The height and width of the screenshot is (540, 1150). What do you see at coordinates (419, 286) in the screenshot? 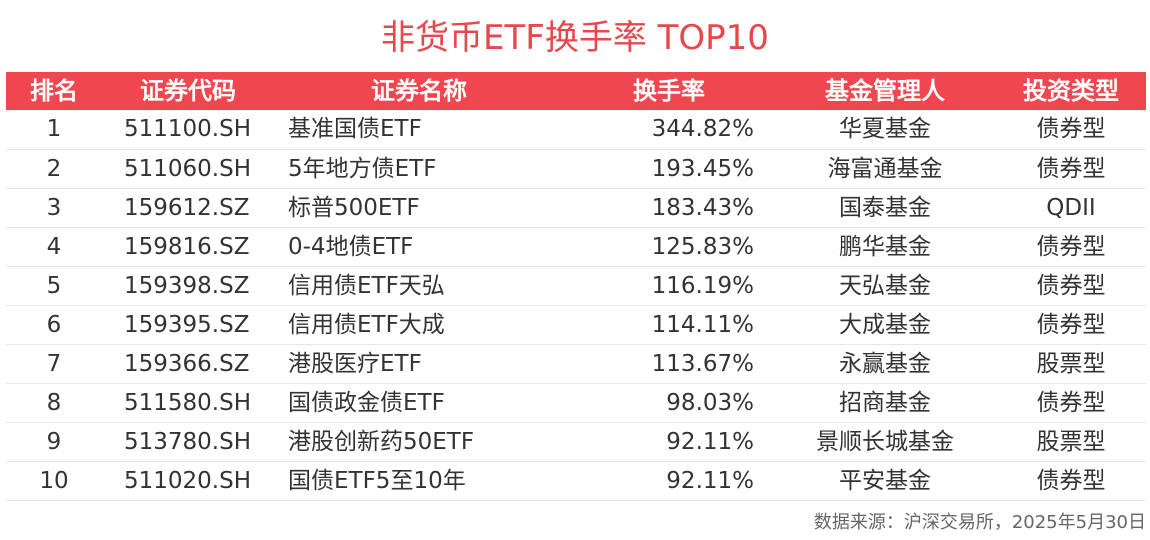
I see `name-cell: 信用债ETF天弘` at bounding box center [419, 286].